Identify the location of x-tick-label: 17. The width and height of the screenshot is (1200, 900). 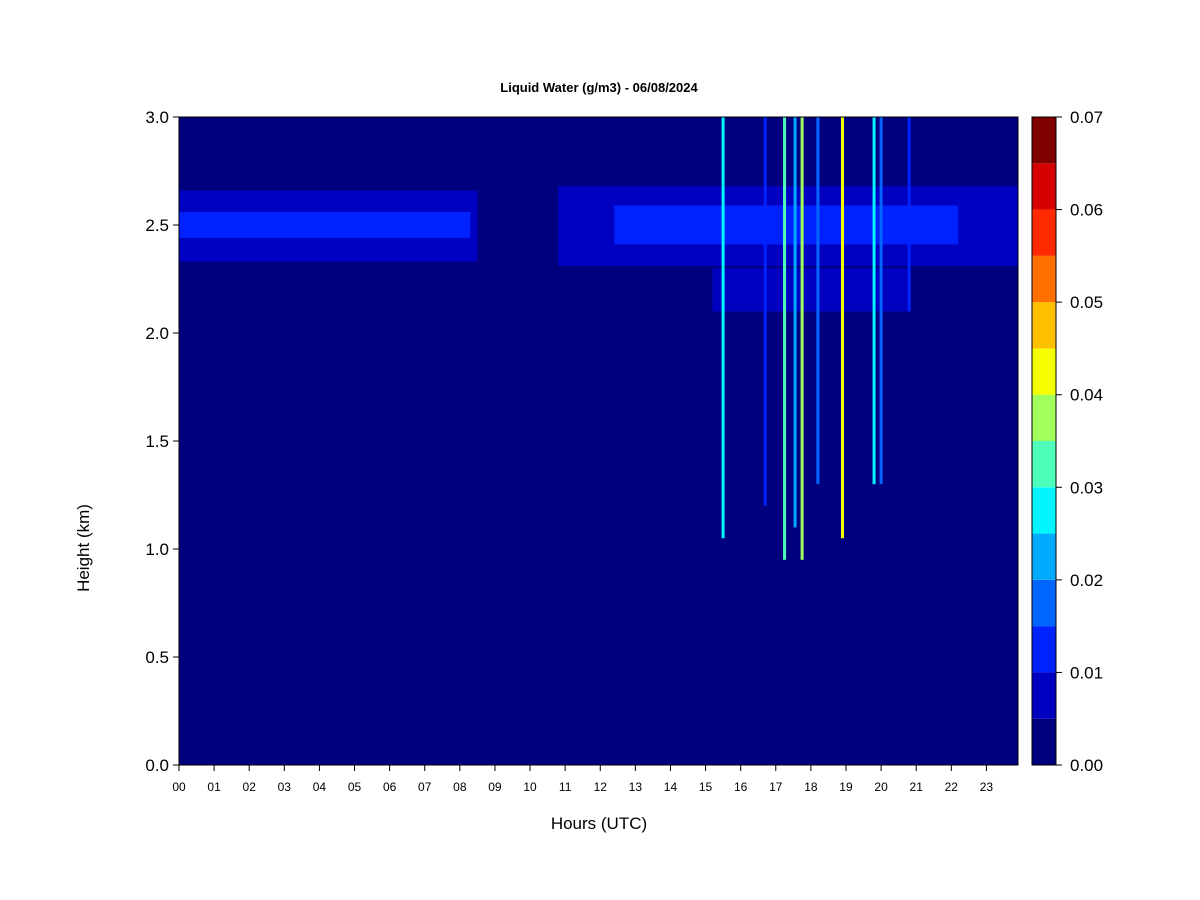
(776, 787).